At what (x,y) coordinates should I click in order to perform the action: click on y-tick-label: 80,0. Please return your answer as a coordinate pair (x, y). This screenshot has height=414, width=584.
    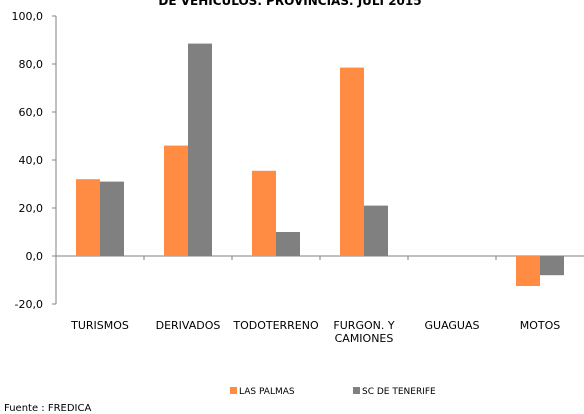
    Looking at the image, I should click on (31, 64).